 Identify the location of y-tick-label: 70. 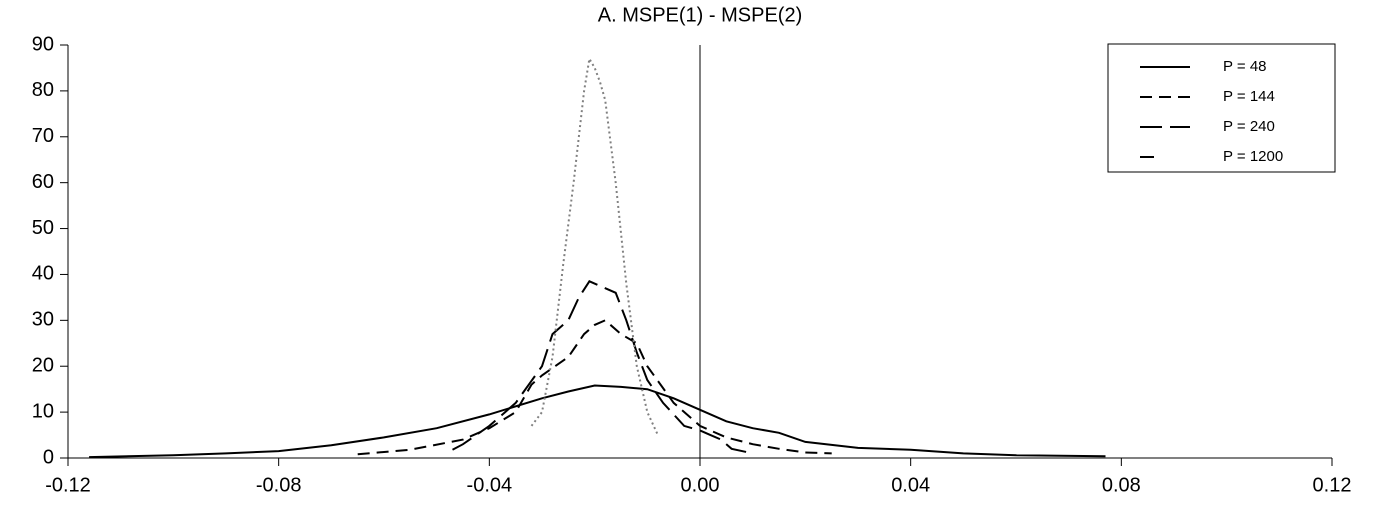
(43, 136).